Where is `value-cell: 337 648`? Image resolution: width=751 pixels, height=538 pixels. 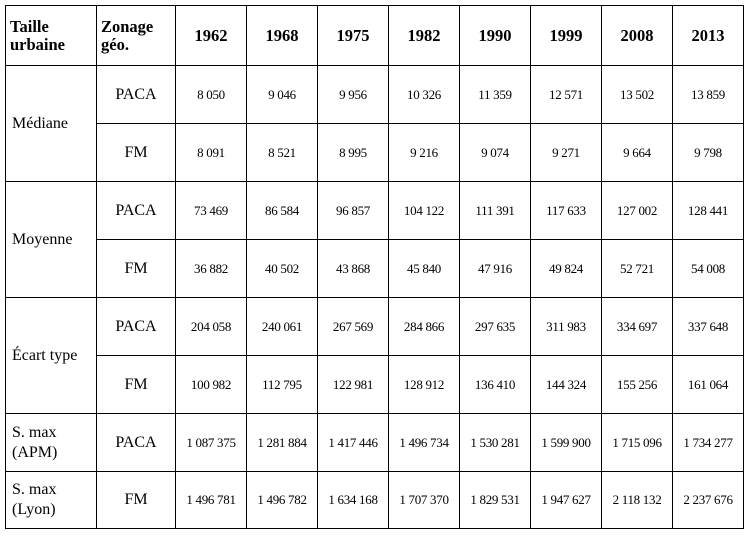 value-cell: 337 648 is located at coordinates (708, 326).